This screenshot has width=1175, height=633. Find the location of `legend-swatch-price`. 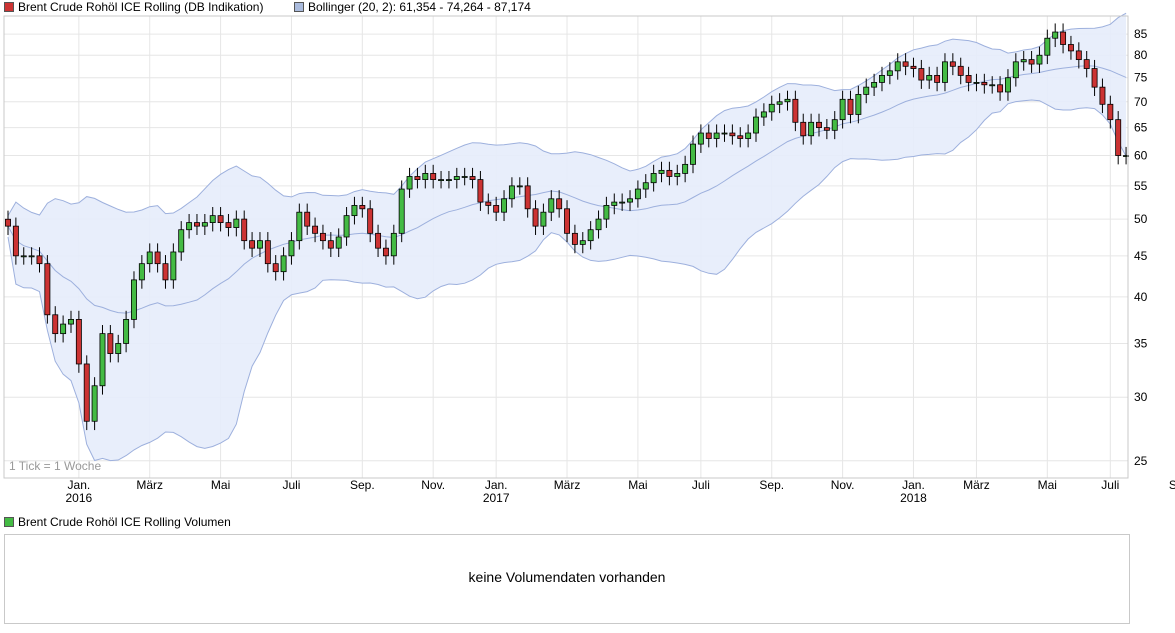

legend-swatch-price is located at coordinates (9, 7).